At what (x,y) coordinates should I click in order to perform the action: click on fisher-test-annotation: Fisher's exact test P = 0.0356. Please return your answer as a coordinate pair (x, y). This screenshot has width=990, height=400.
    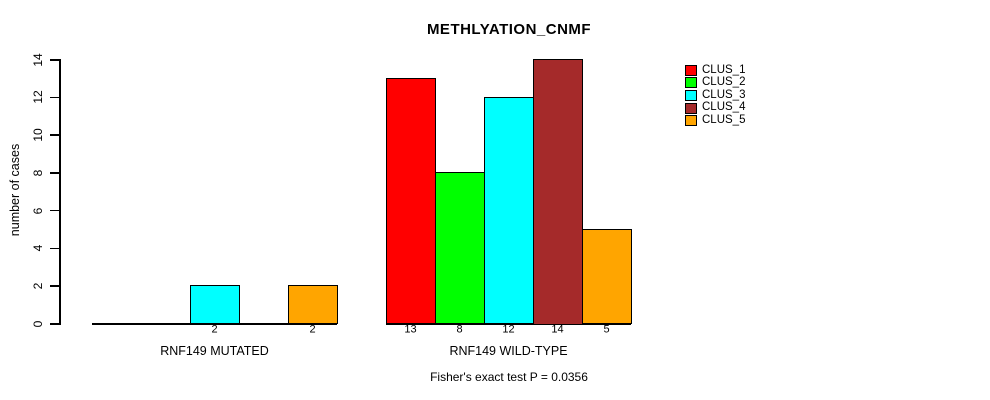
    Looking at the image, I should click on (509, 377).